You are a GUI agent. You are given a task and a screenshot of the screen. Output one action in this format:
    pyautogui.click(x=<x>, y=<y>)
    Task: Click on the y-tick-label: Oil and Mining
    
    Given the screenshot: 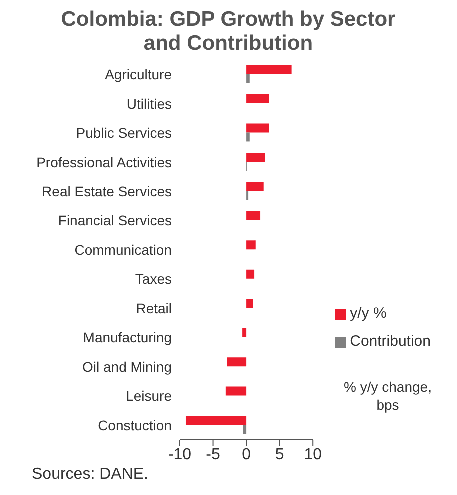 What is the action you would take?
    pyautogui.click(x=127, y=366)
    